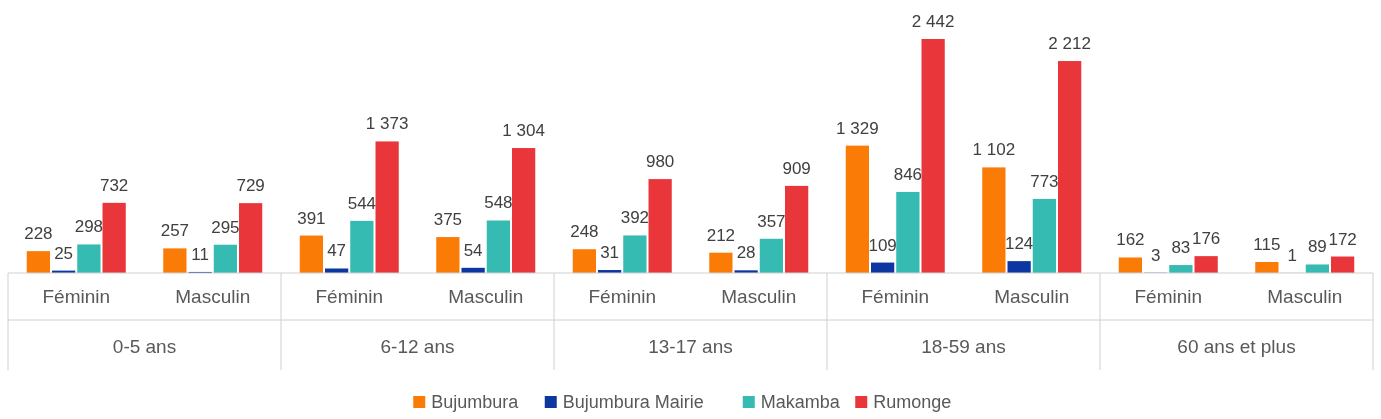  Describe the element at coordinates (523, 131) in the screenshot. I see `data-label: 1 304` at that location.